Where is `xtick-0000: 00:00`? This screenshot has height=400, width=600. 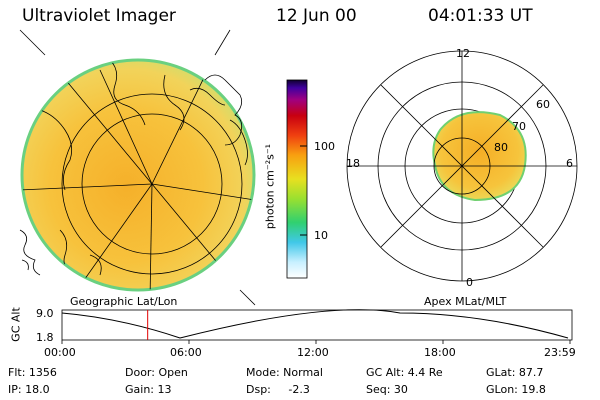 xtick-0000: 00:00 is located at coordinates (60, 352).